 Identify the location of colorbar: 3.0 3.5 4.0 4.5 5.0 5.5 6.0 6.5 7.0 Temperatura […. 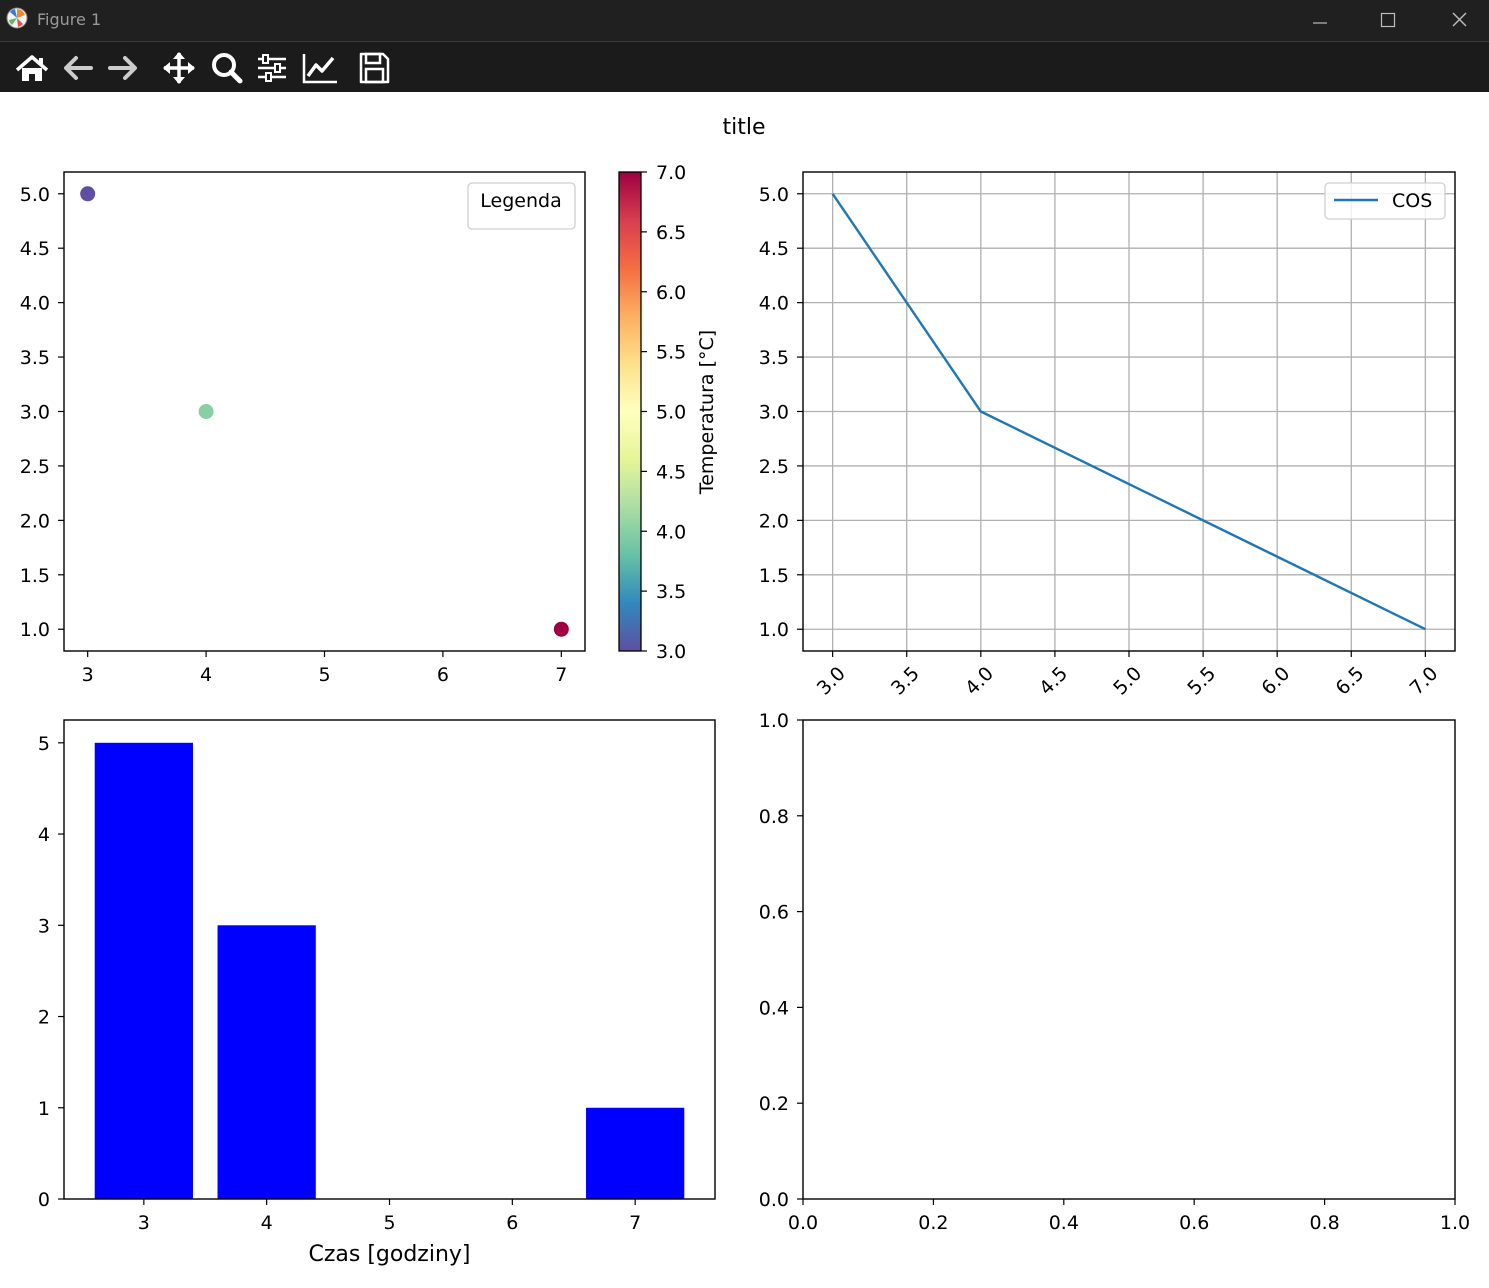
(668, 412).